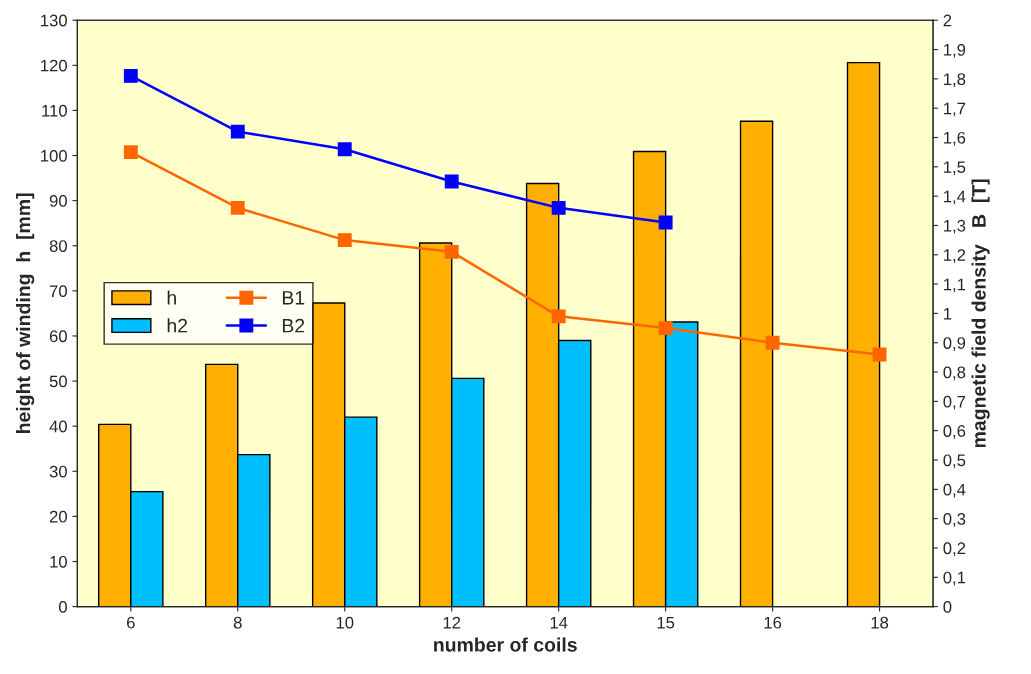 The width and height of the screenshot is (1031, 674). I want to click on y2-tick-label: 0,3, so click(954, 520).